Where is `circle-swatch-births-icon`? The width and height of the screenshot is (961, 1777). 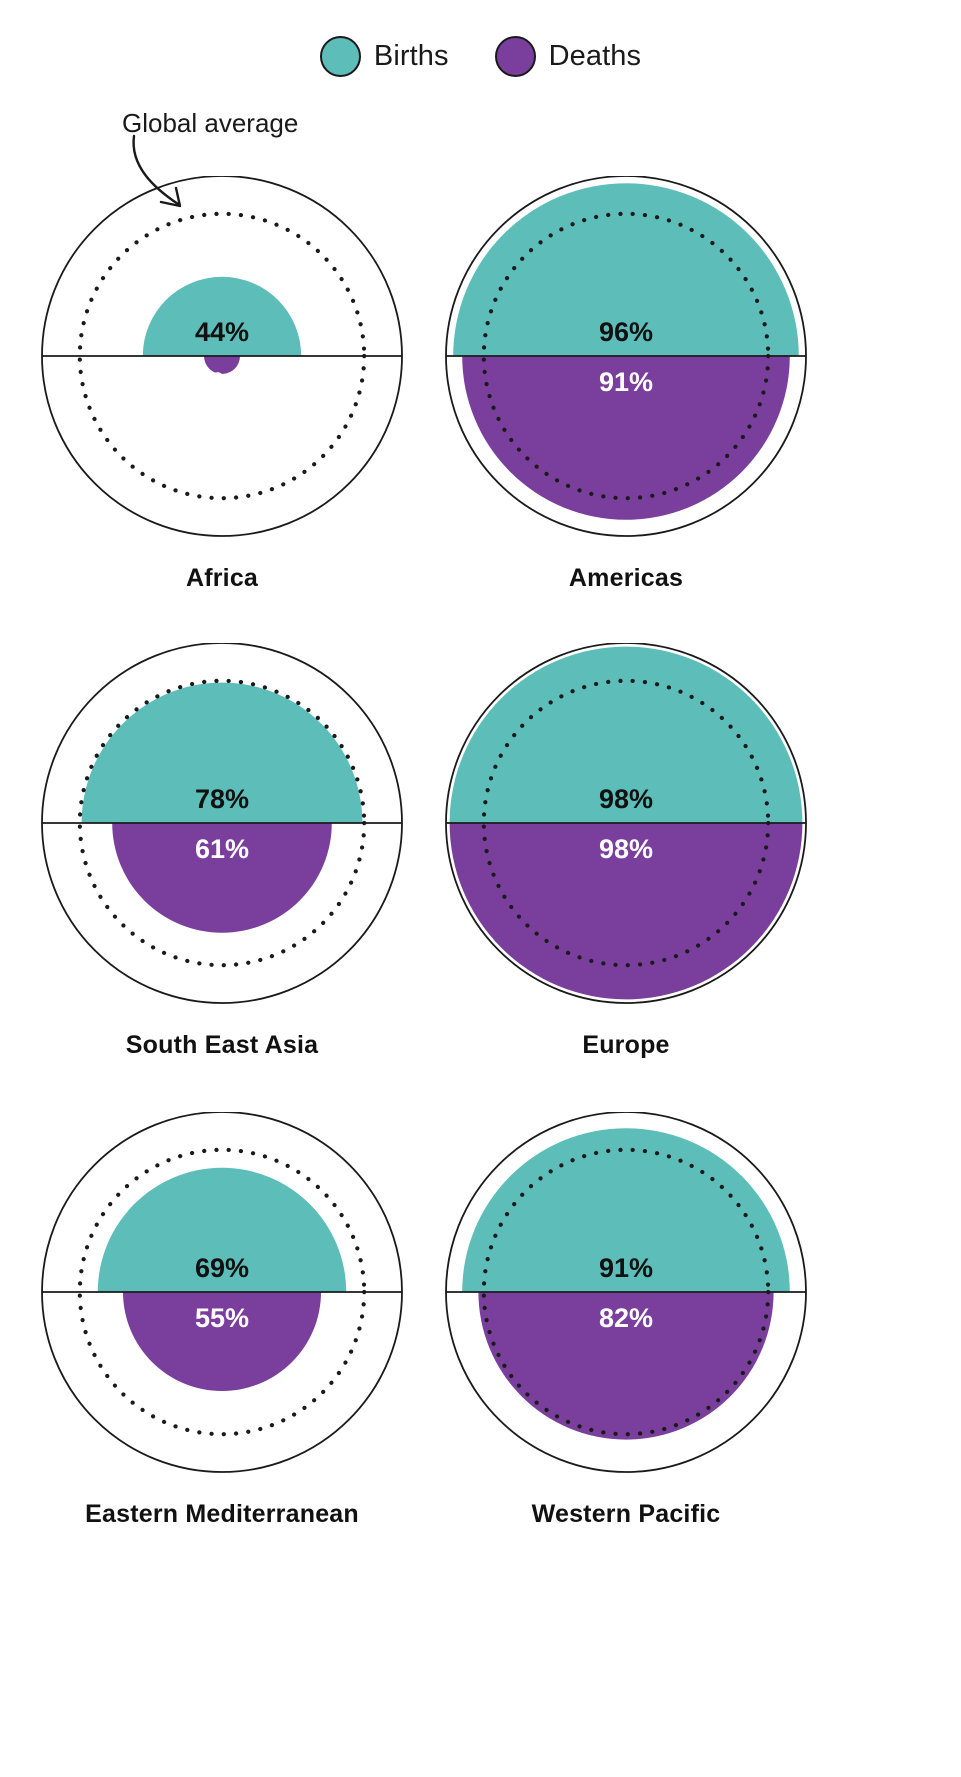
circle-swatch-births-icon is located at coordinates (340, 56).